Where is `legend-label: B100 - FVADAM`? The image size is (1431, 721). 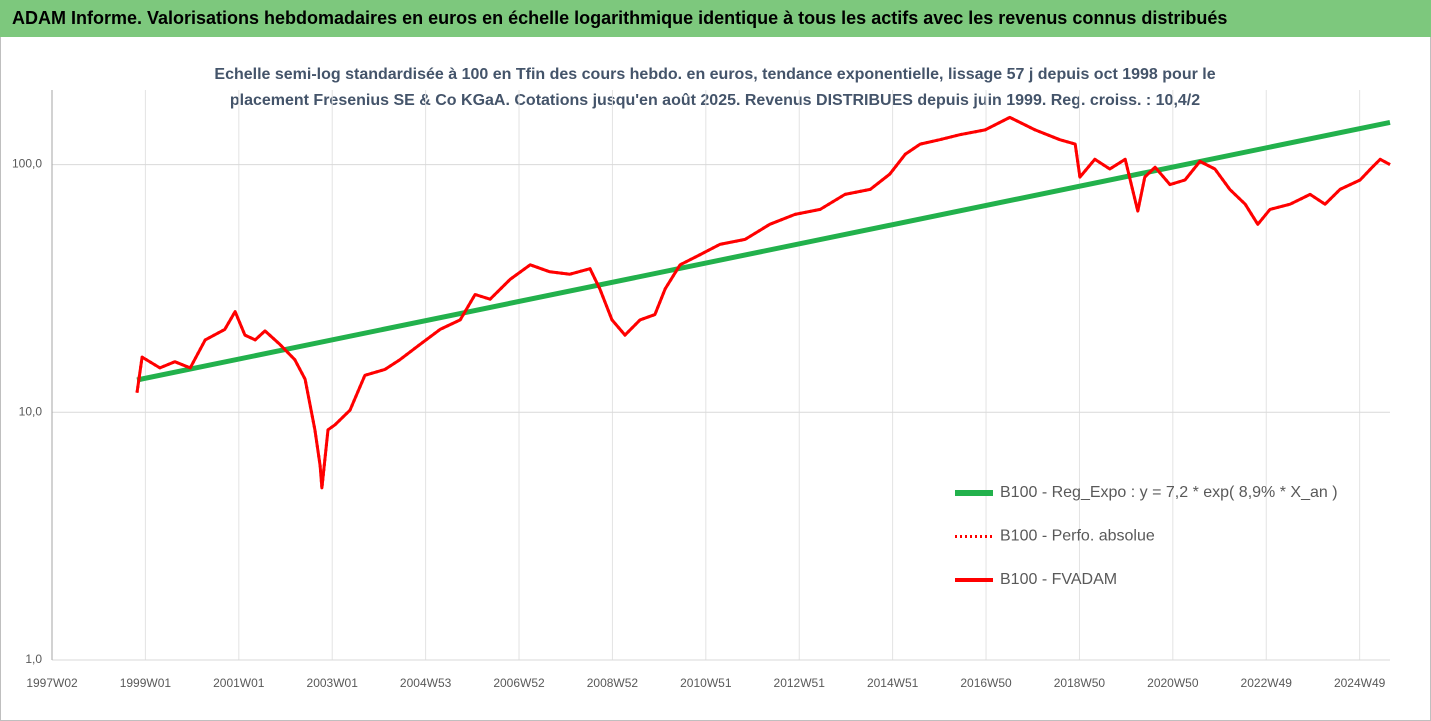
legend-label: B100 - FVADAM is located at coordinates (1058, 579).